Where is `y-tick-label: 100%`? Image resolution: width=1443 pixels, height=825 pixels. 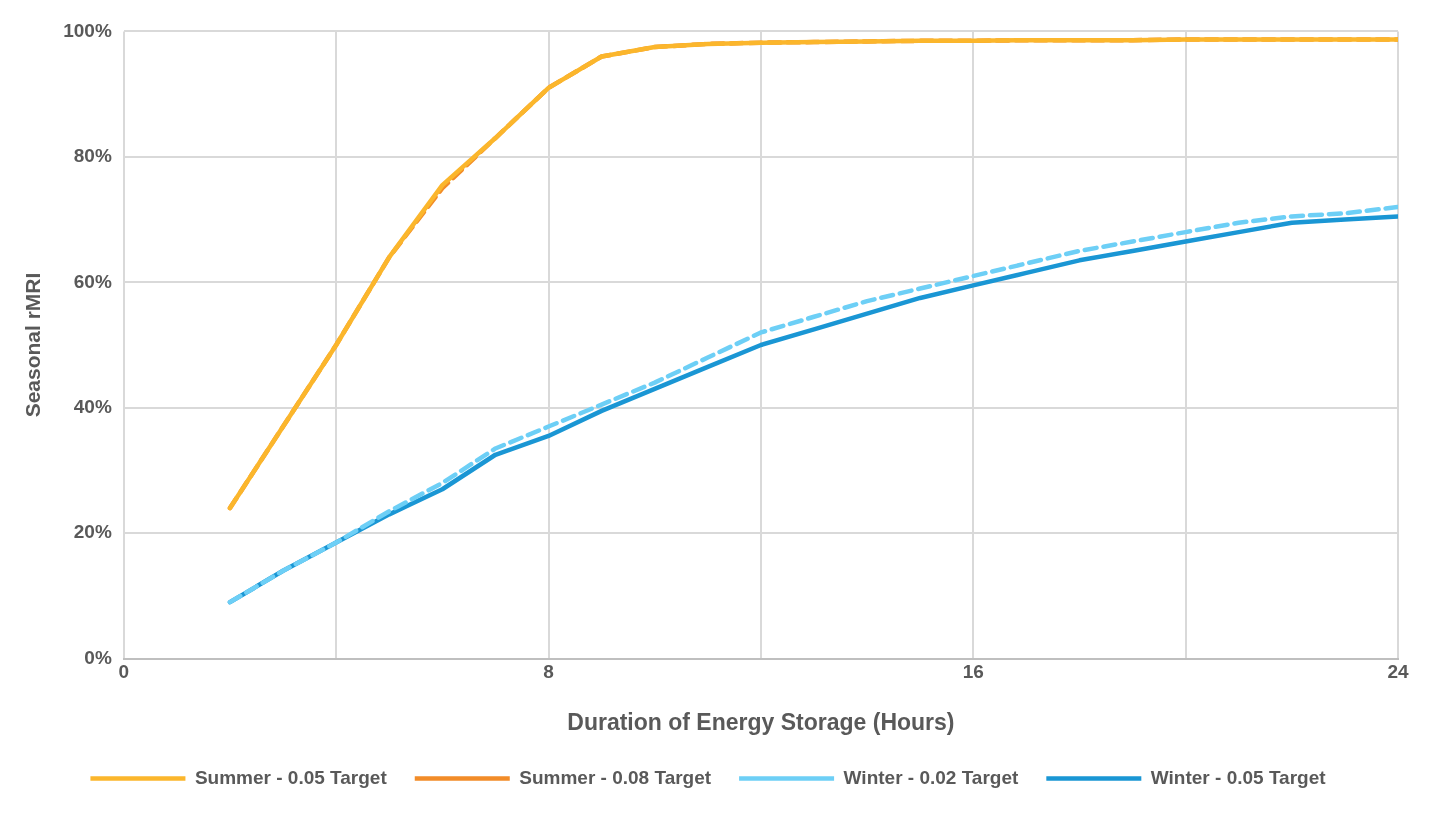 y-tick-label: 100% is located at coordinates (87, 30).